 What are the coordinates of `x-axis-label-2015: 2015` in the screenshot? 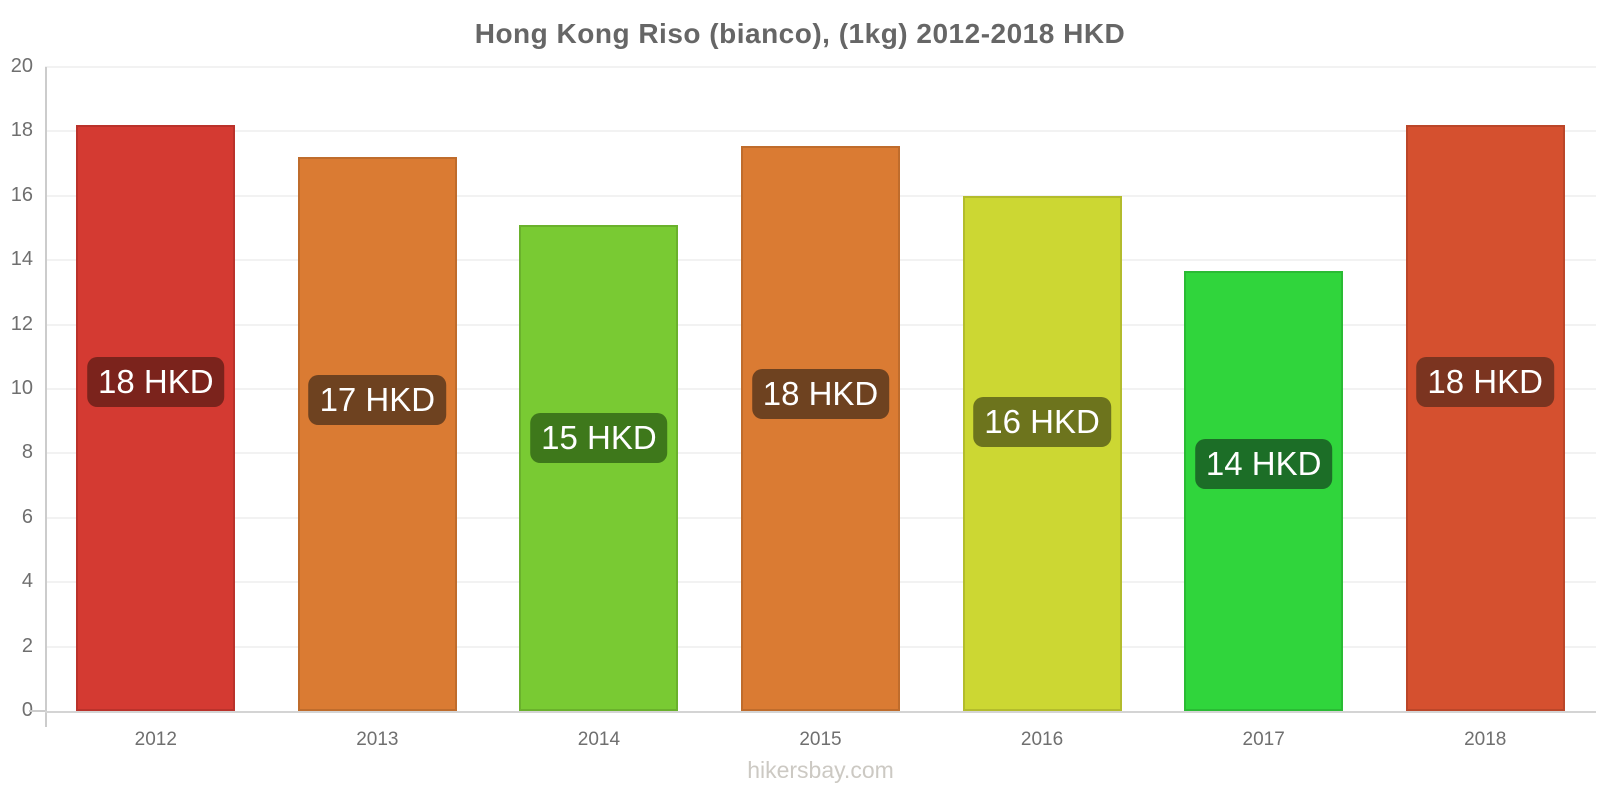 It's located at (820, 739).